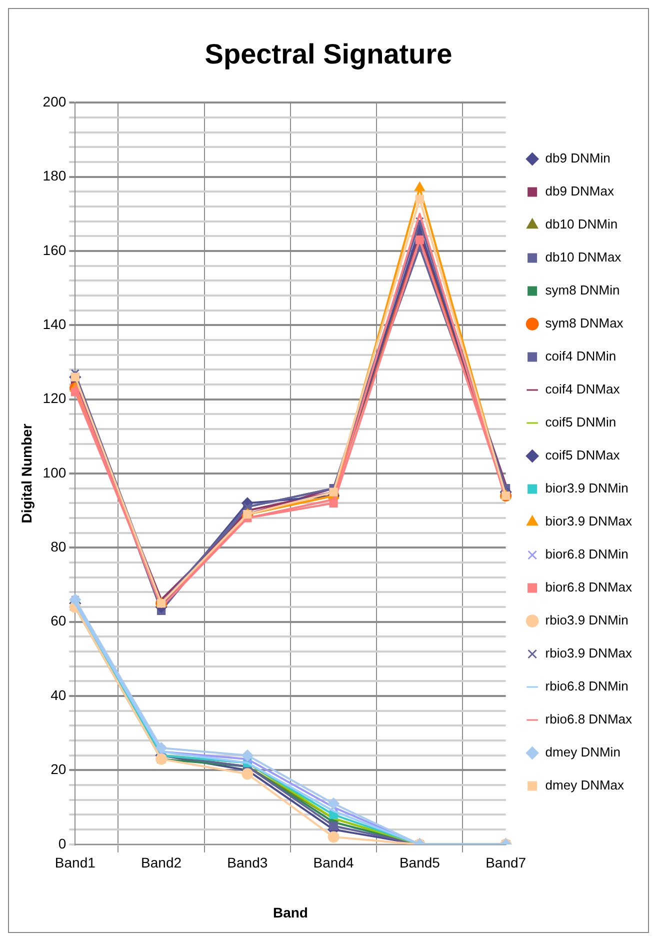 Image resolution: width=657 pixels, height=941 pixels. I want to click on legend-label: coif5 DNMax, so click(582, 455).